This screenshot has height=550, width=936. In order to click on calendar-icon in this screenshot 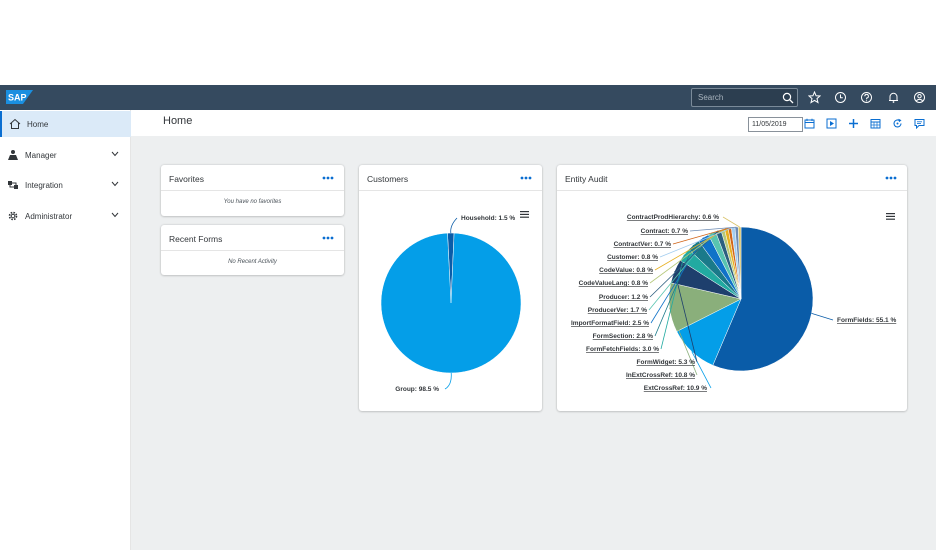, I will do `click(809, 123)`.